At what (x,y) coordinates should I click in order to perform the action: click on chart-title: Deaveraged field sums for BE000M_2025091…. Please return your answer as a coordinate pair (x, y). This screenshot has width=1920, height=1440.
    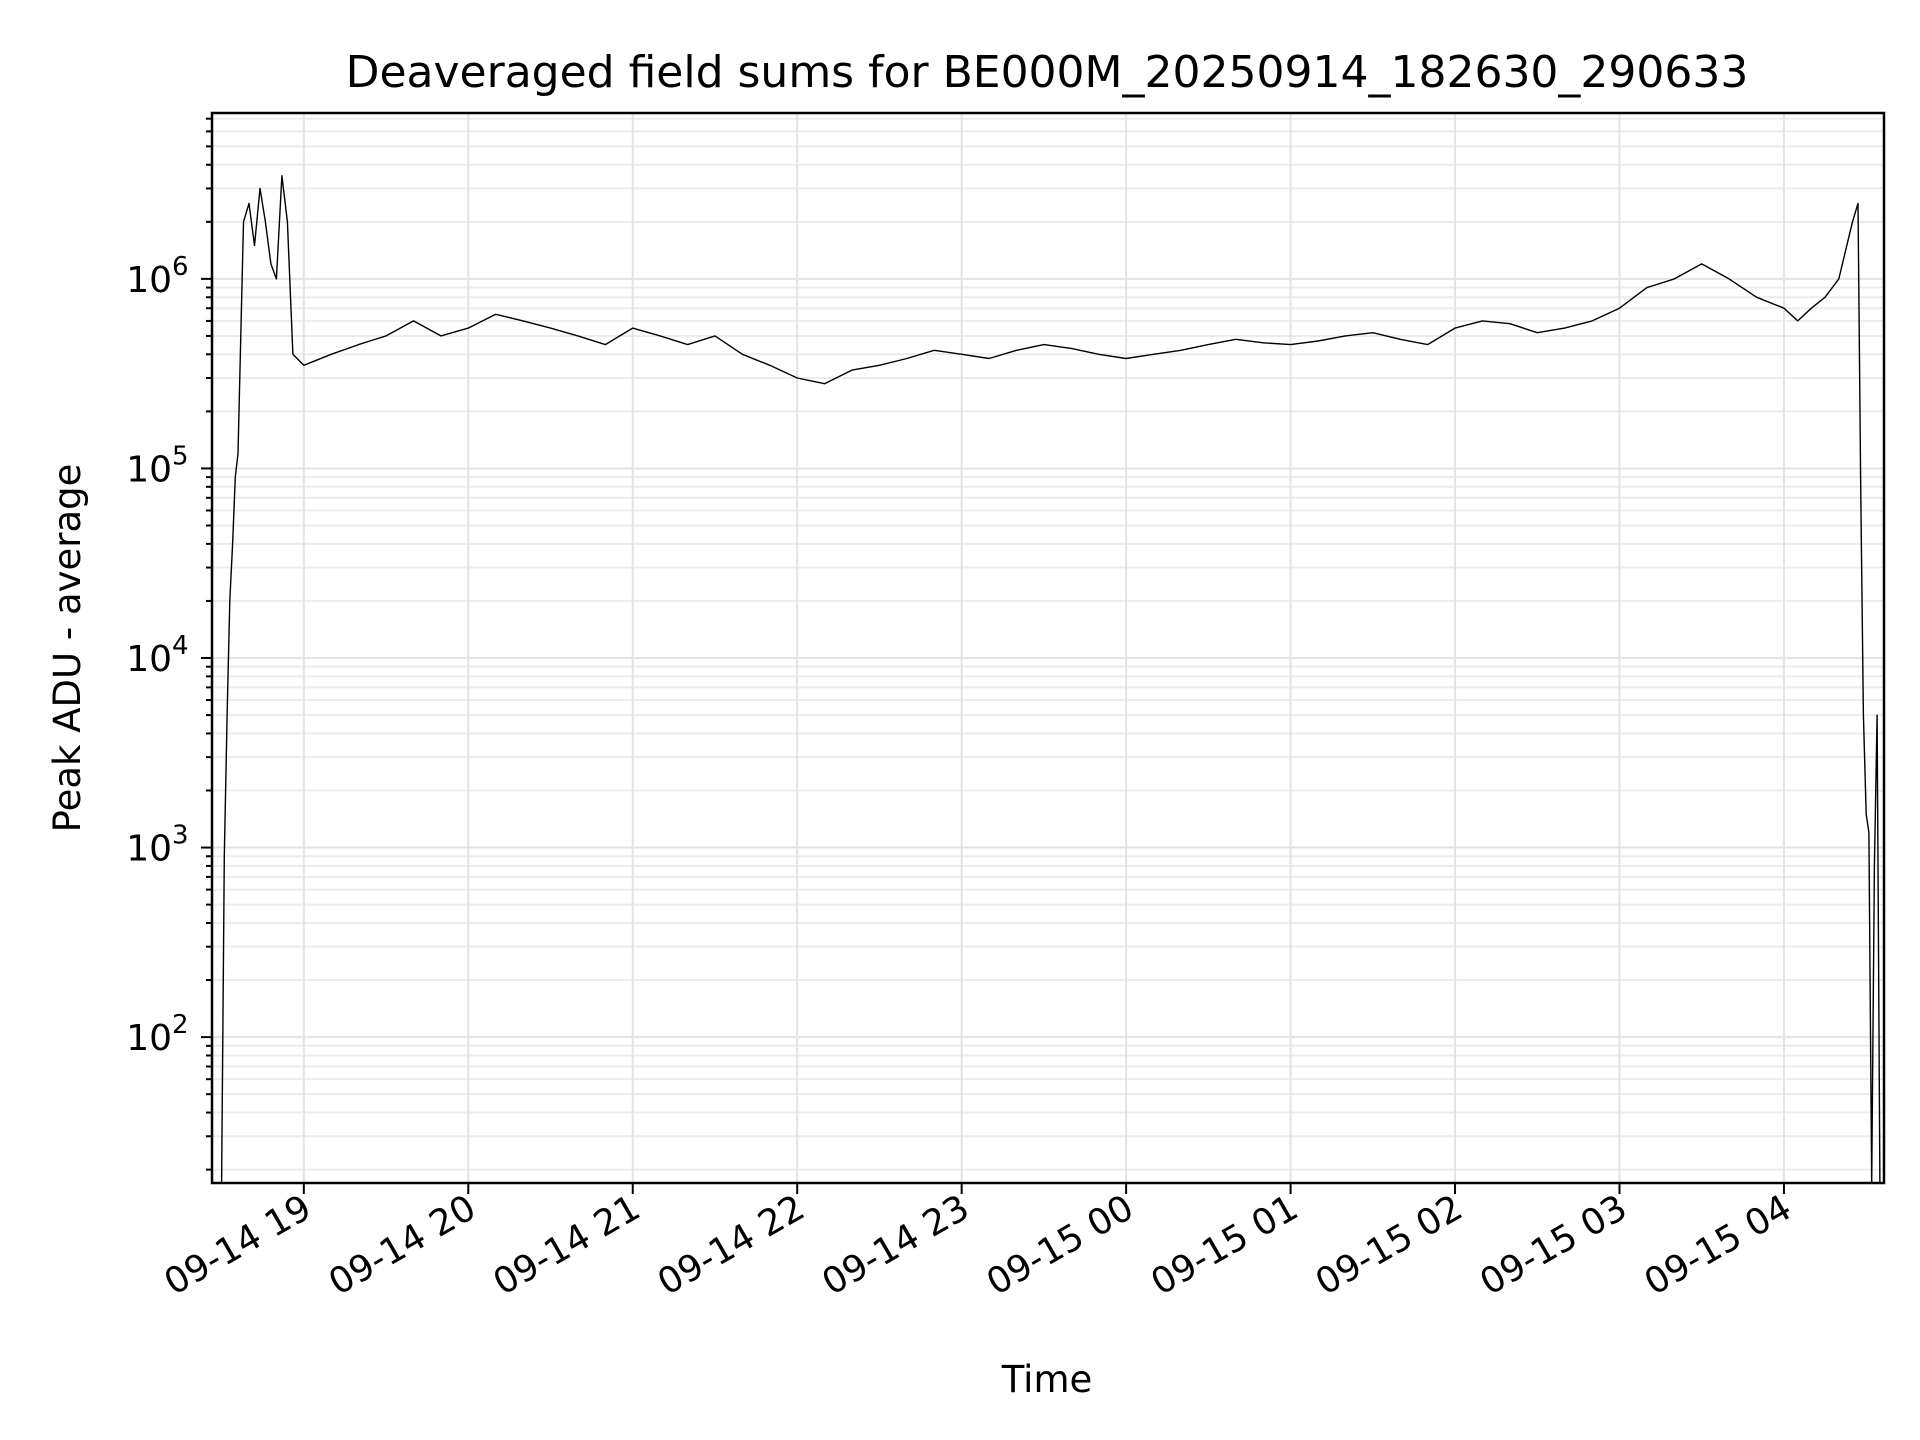
    Looking at the image, I should click on (1047, 72).